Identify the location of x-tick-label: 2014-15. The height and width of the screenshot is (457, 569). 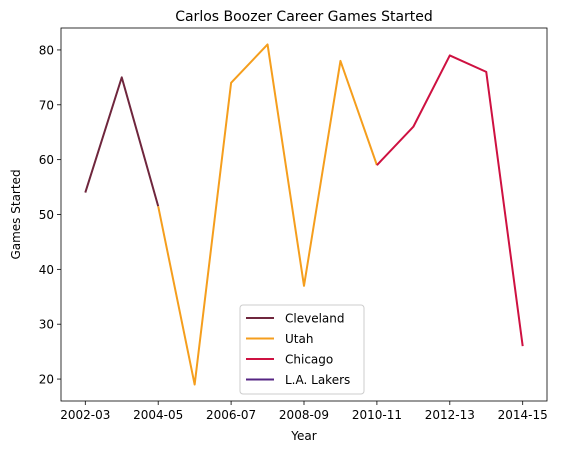
(523, 415).